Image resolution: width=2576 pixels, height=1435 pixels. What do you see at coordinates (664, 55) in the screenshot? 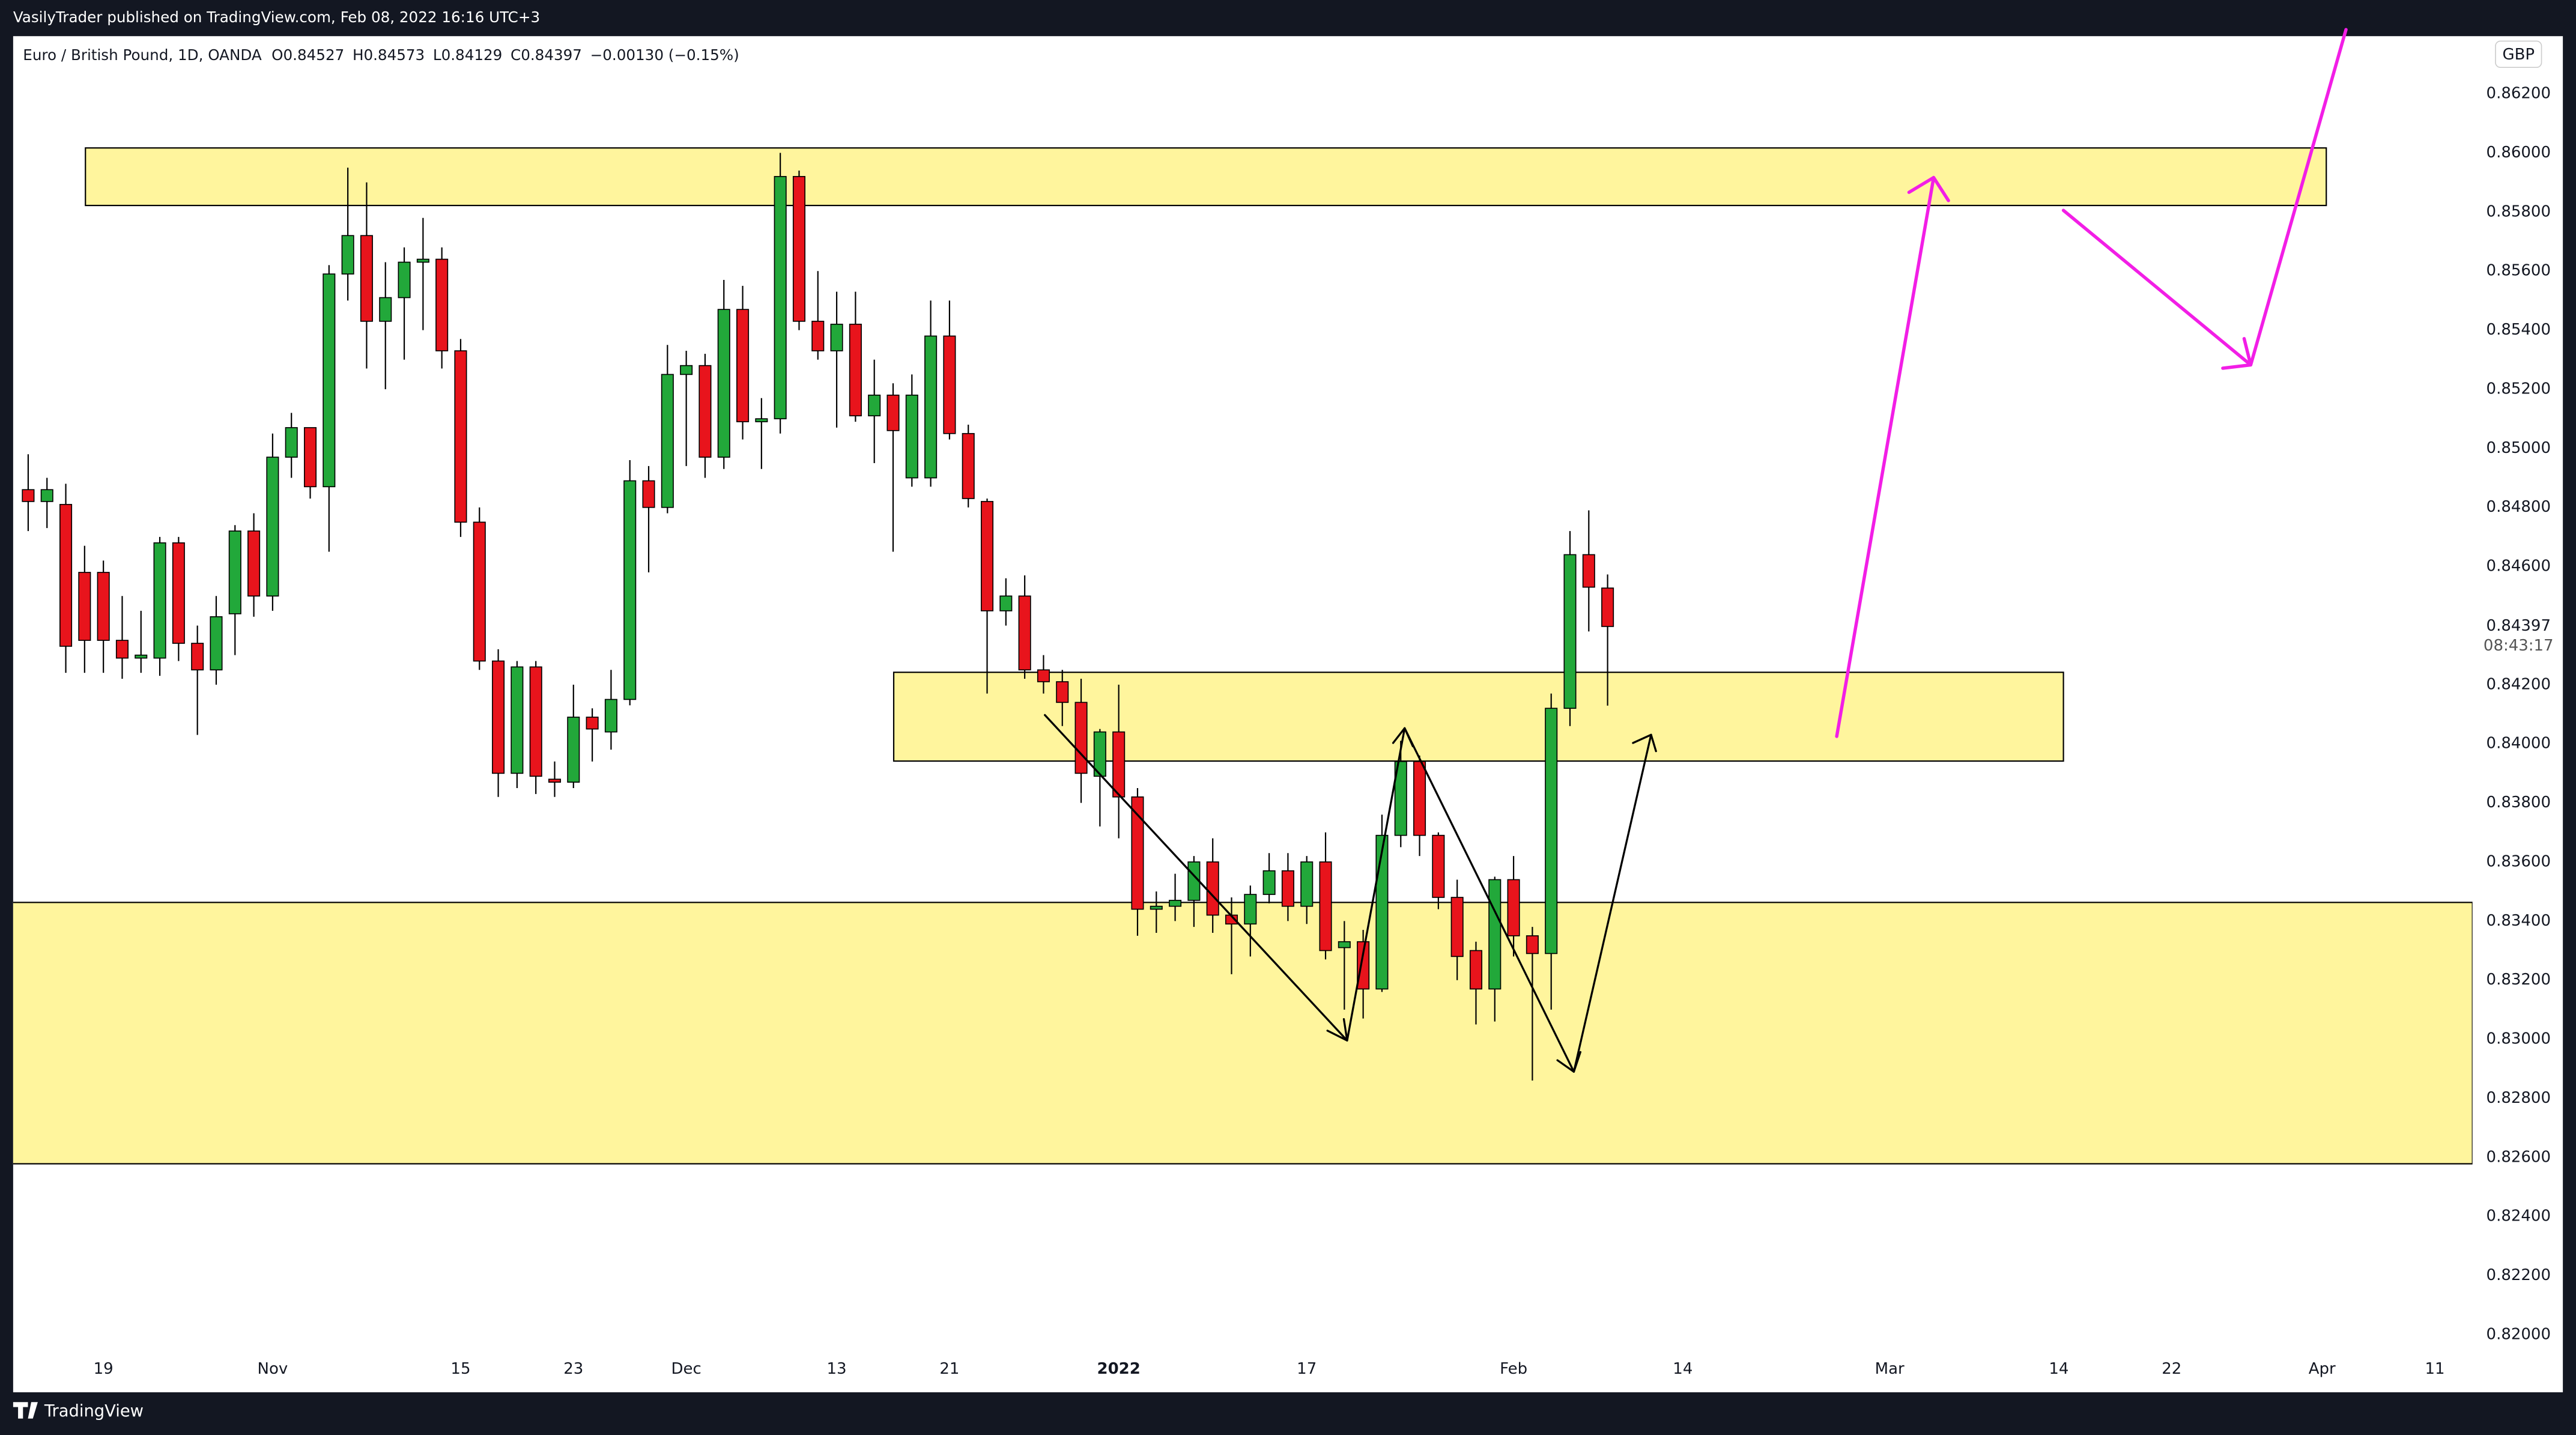
I see `ohlc-value: −0.00130 (−0.15%)` at bounding box center [664, 55].